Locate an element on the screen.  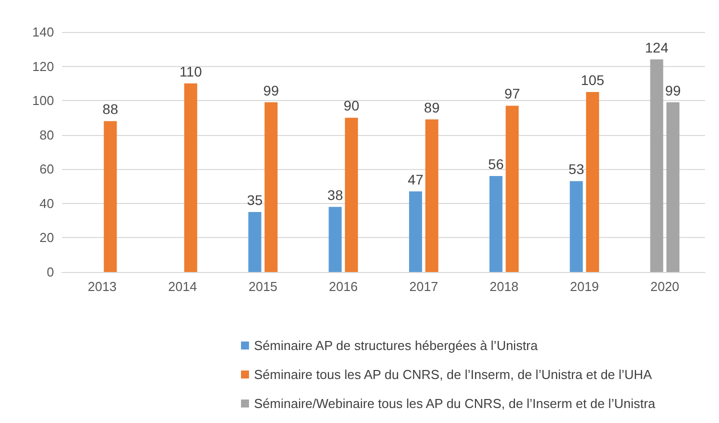
y-tick-label: 120 is located at coordinates (43, 66).